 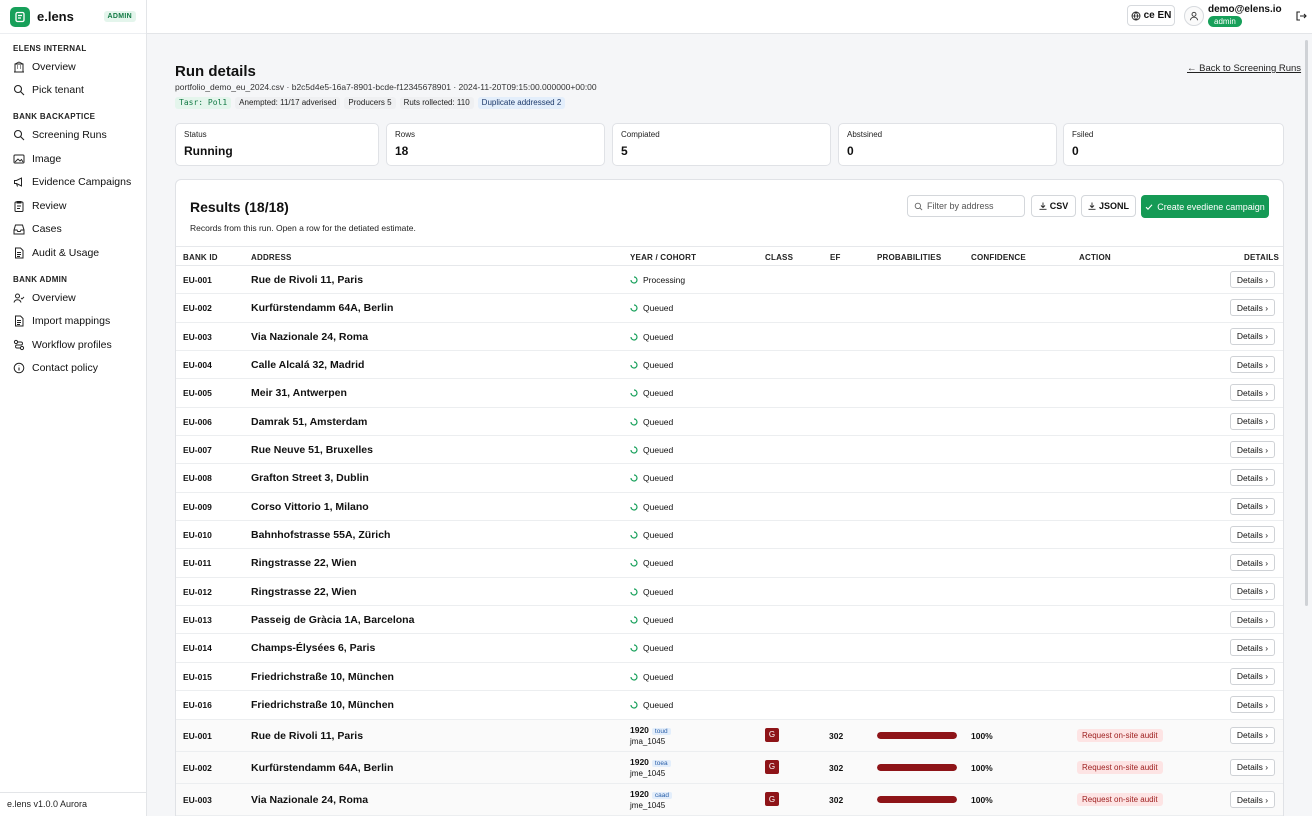 What do you see at coordinates (197, 705) in the screenshot?
I see `bank-id: EU-016` at bounding box center [197, 705].